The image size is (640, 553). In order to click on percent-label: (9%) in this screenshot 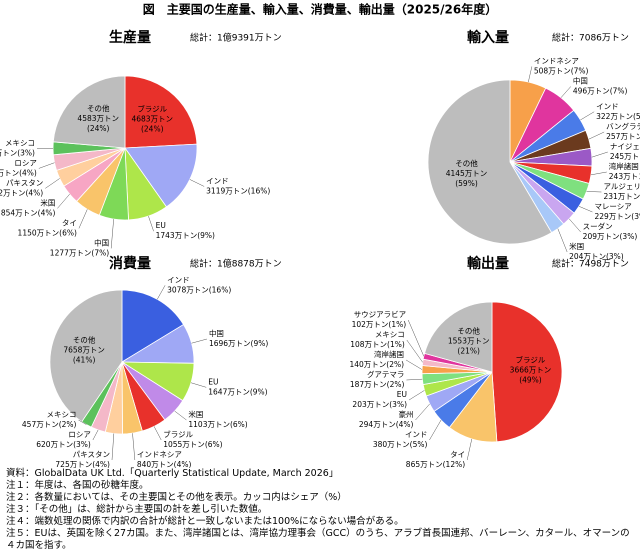, I will do `click(259, 391)`.